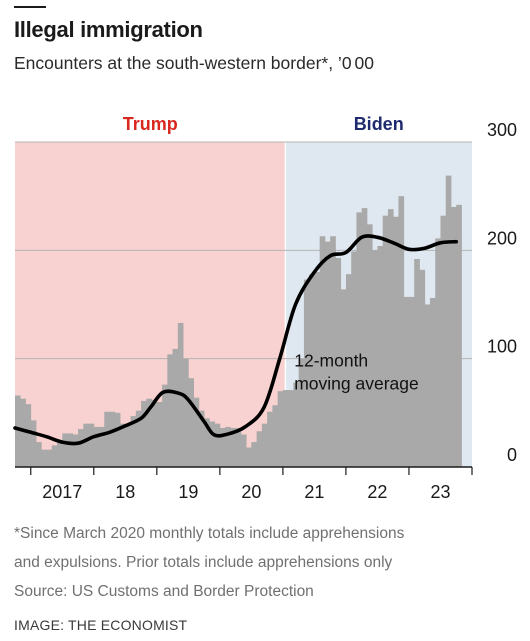  What do you see at coordinates (30, 7) in the screenshot?
I see `top-rule` at bounding box center [30, 7].